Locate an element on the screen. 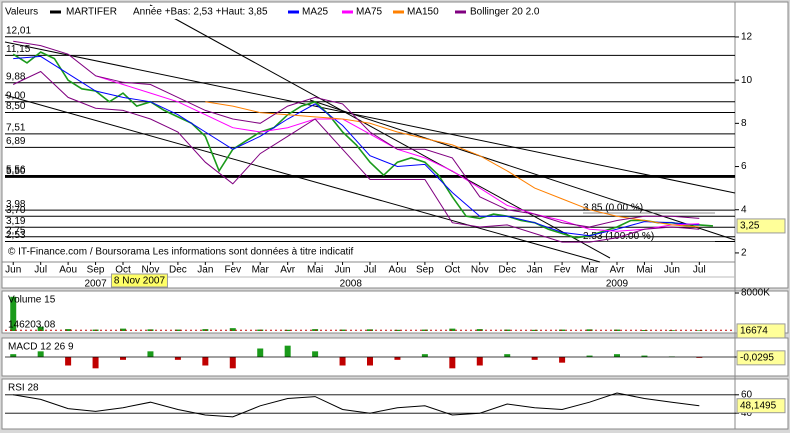 This screenshot has height=433, width=790. year-label: 2007 is located at coordinates (95, 284).